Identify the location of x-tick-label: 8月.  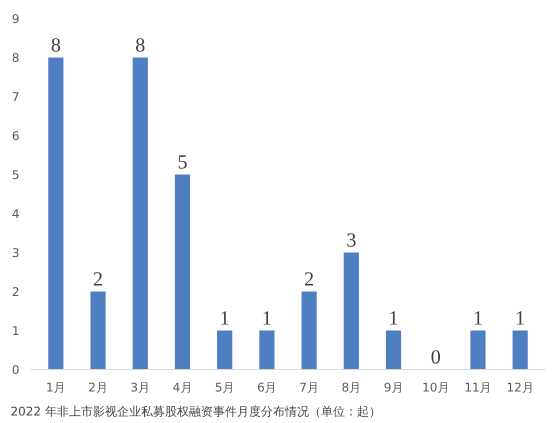
(352, 387).